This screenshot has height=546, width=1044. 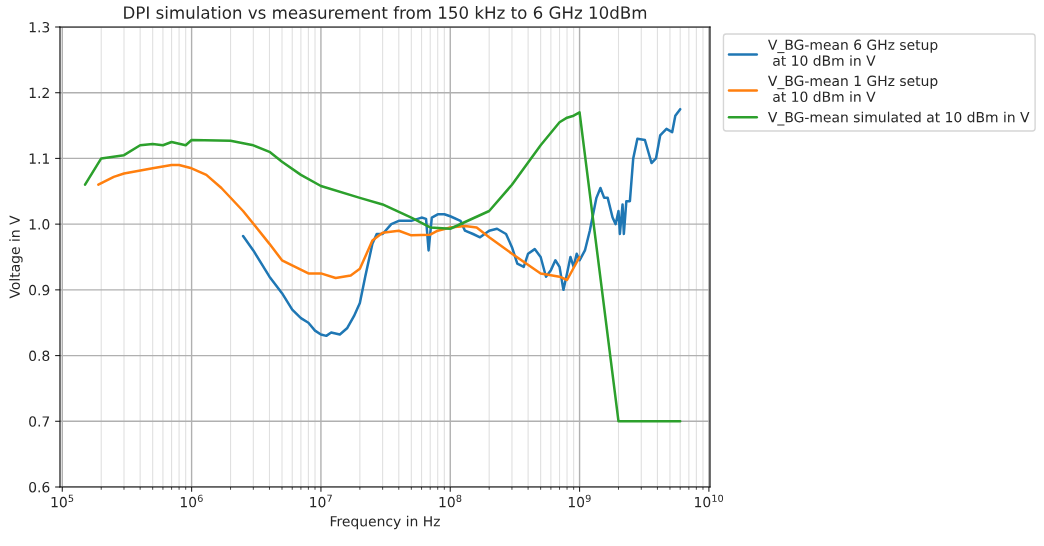 I want to click on x-tick-label: 10$^{5}$, so click(x=62, y=501).